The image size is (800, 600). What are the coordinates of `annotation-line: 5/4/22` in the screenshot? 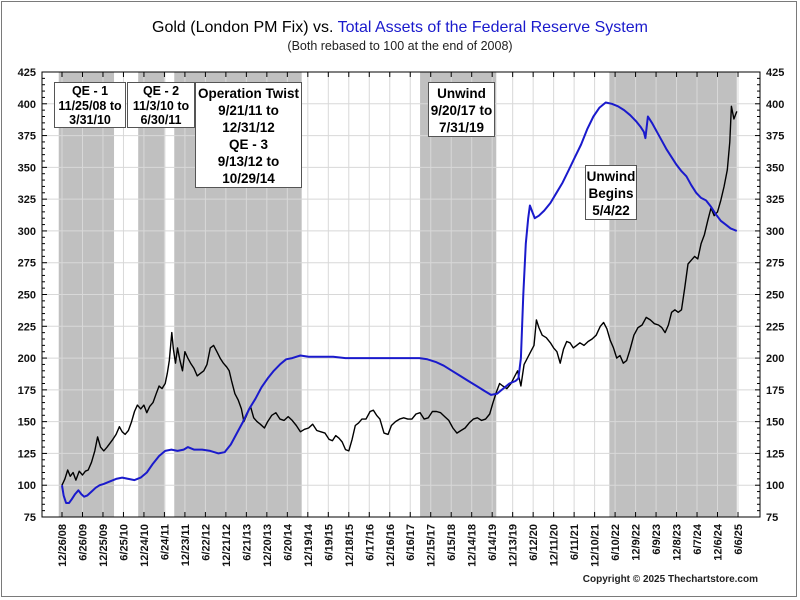 It's located at (611, 210).